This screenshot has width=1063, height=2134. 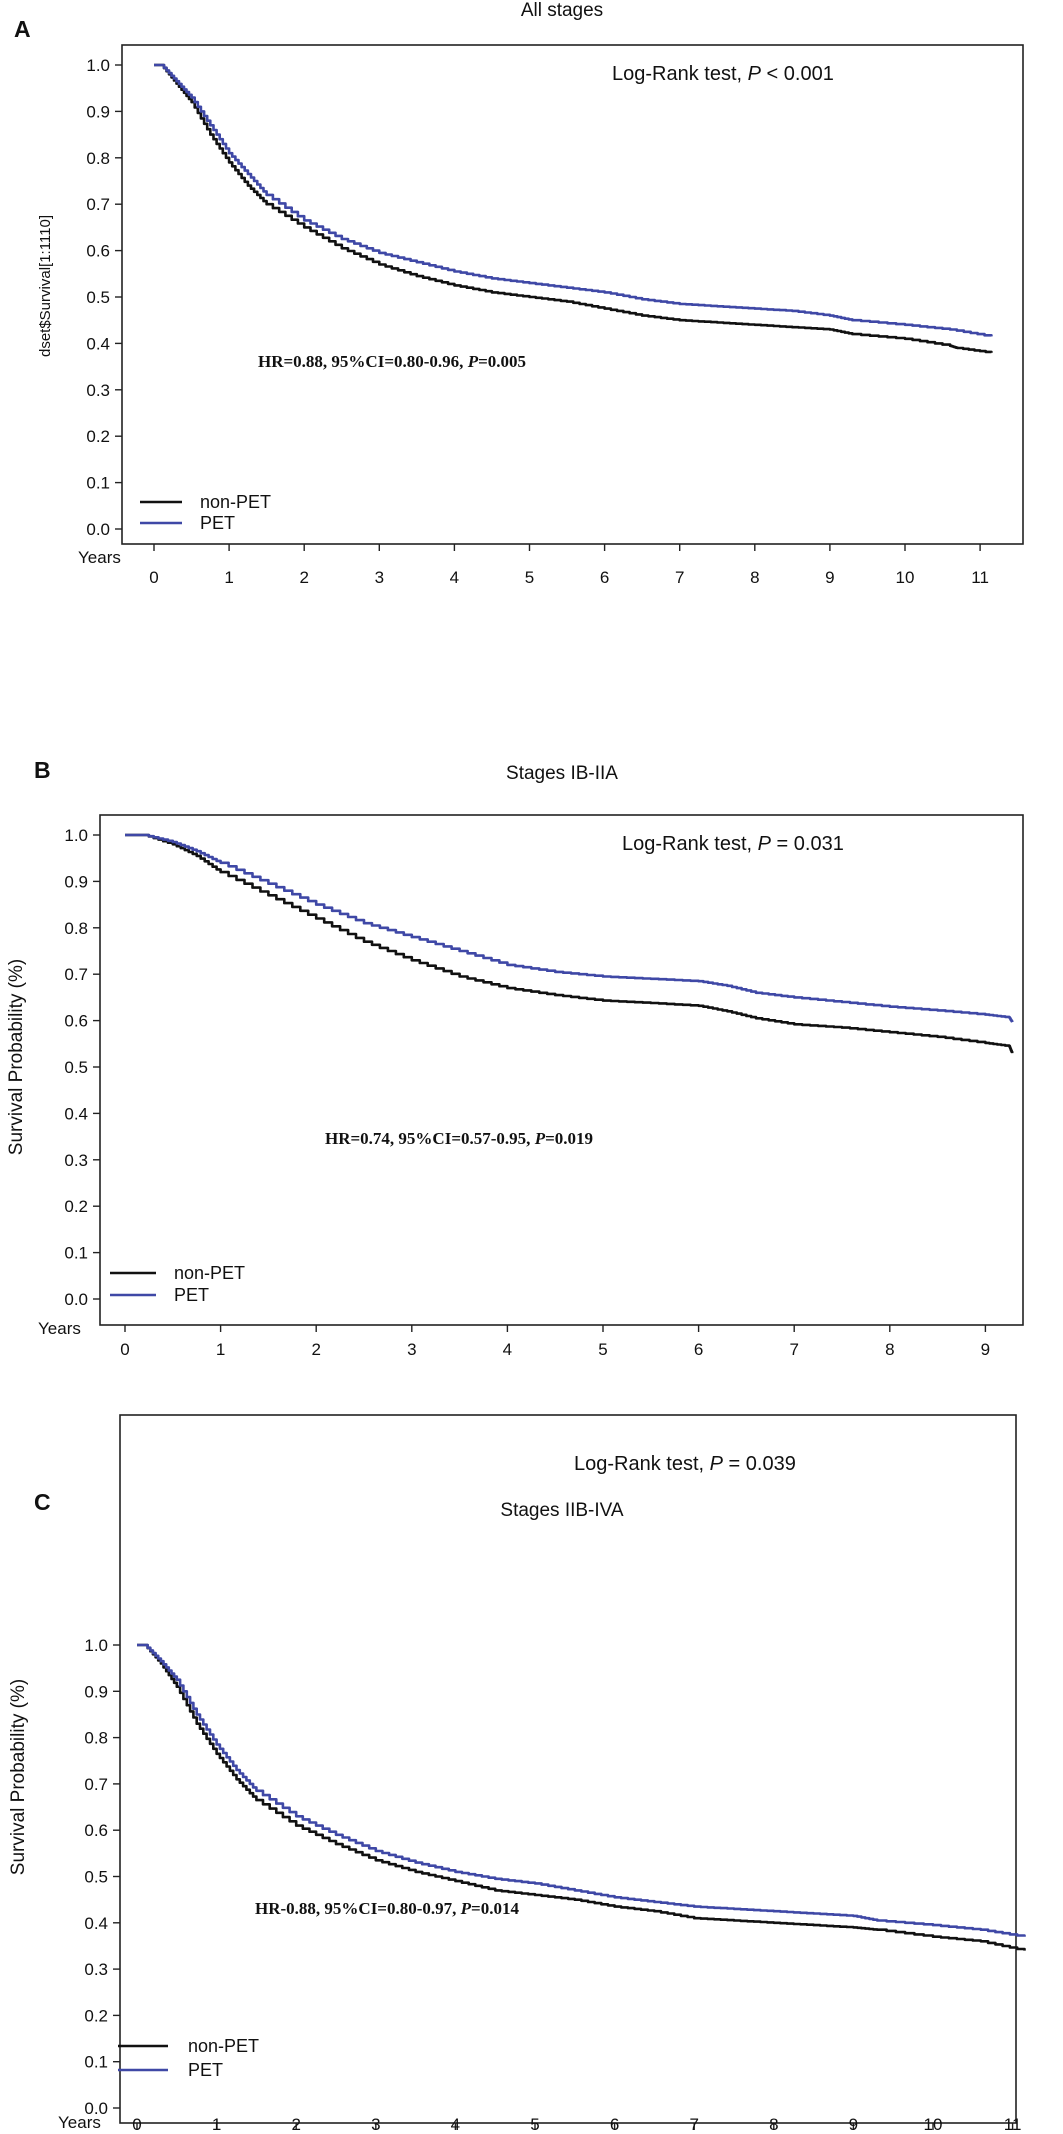 What do you see at coordinates (375, 2124) in the screenshot?
I see `x-tick-label: 3` at bounding box center [375, 2124].